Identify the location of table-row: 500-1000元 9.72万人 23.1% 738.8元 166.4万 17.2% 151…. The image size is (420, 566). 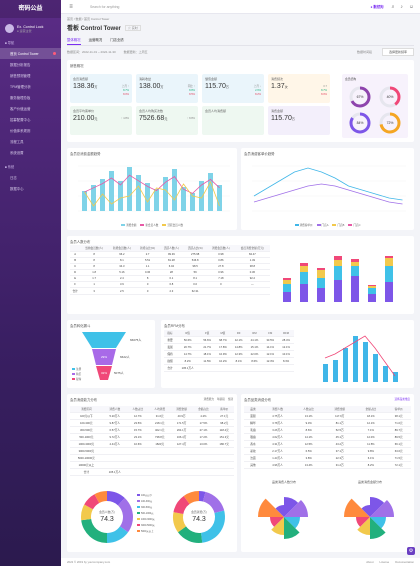
(152, 437).